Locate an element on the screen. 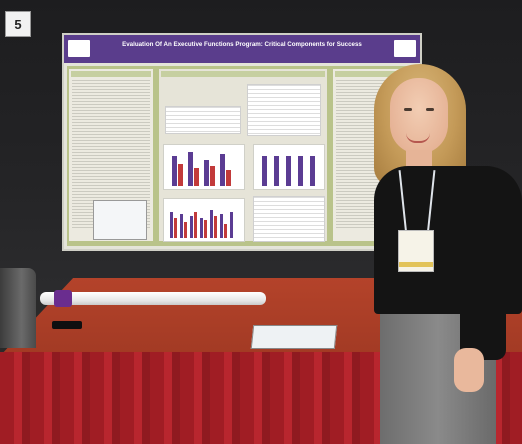 The width and height of the screenshot is (522, 444). presenter-arm is located at coordinates (483, 285).